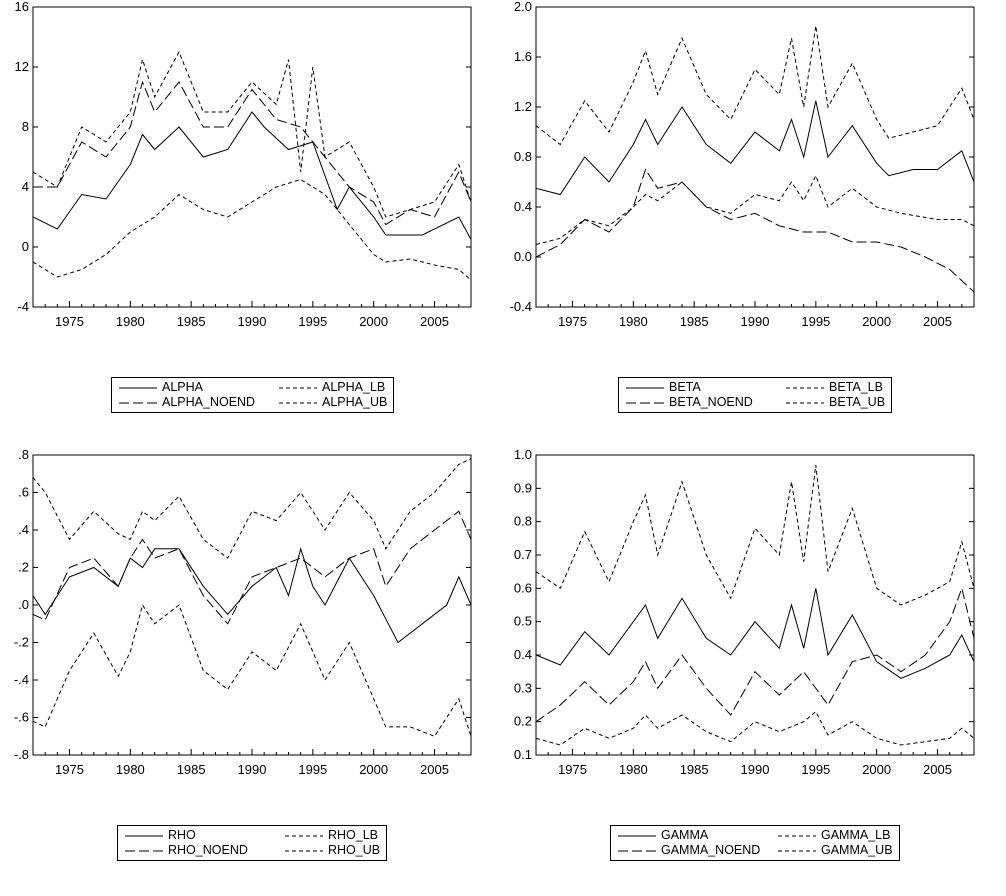  What do you see at coordinates (252, 835) in the screenshot?
I see `legend-row: RHO RHO_LB` at bounding box center [252, 835].